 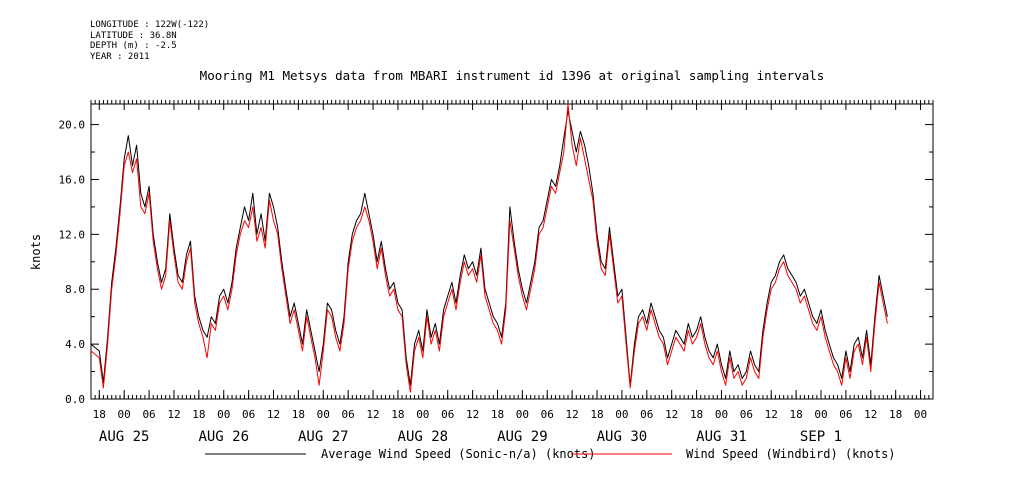 I want to click on legend-label-average-wind: Average Wind Speed (Sonic-n/a) (knots), so click(x=458, y=454).